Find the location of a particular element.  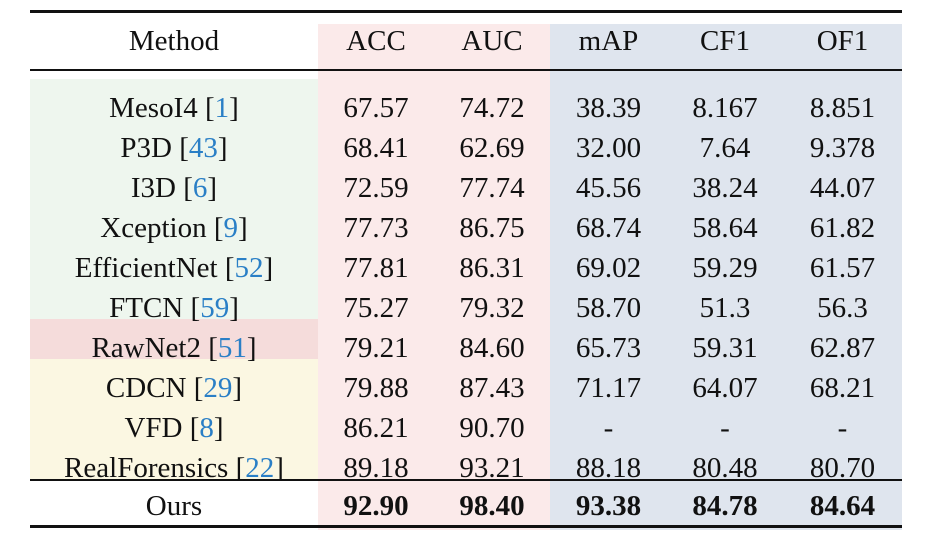

citation-number: 59 is located at coordinates (215, 308).